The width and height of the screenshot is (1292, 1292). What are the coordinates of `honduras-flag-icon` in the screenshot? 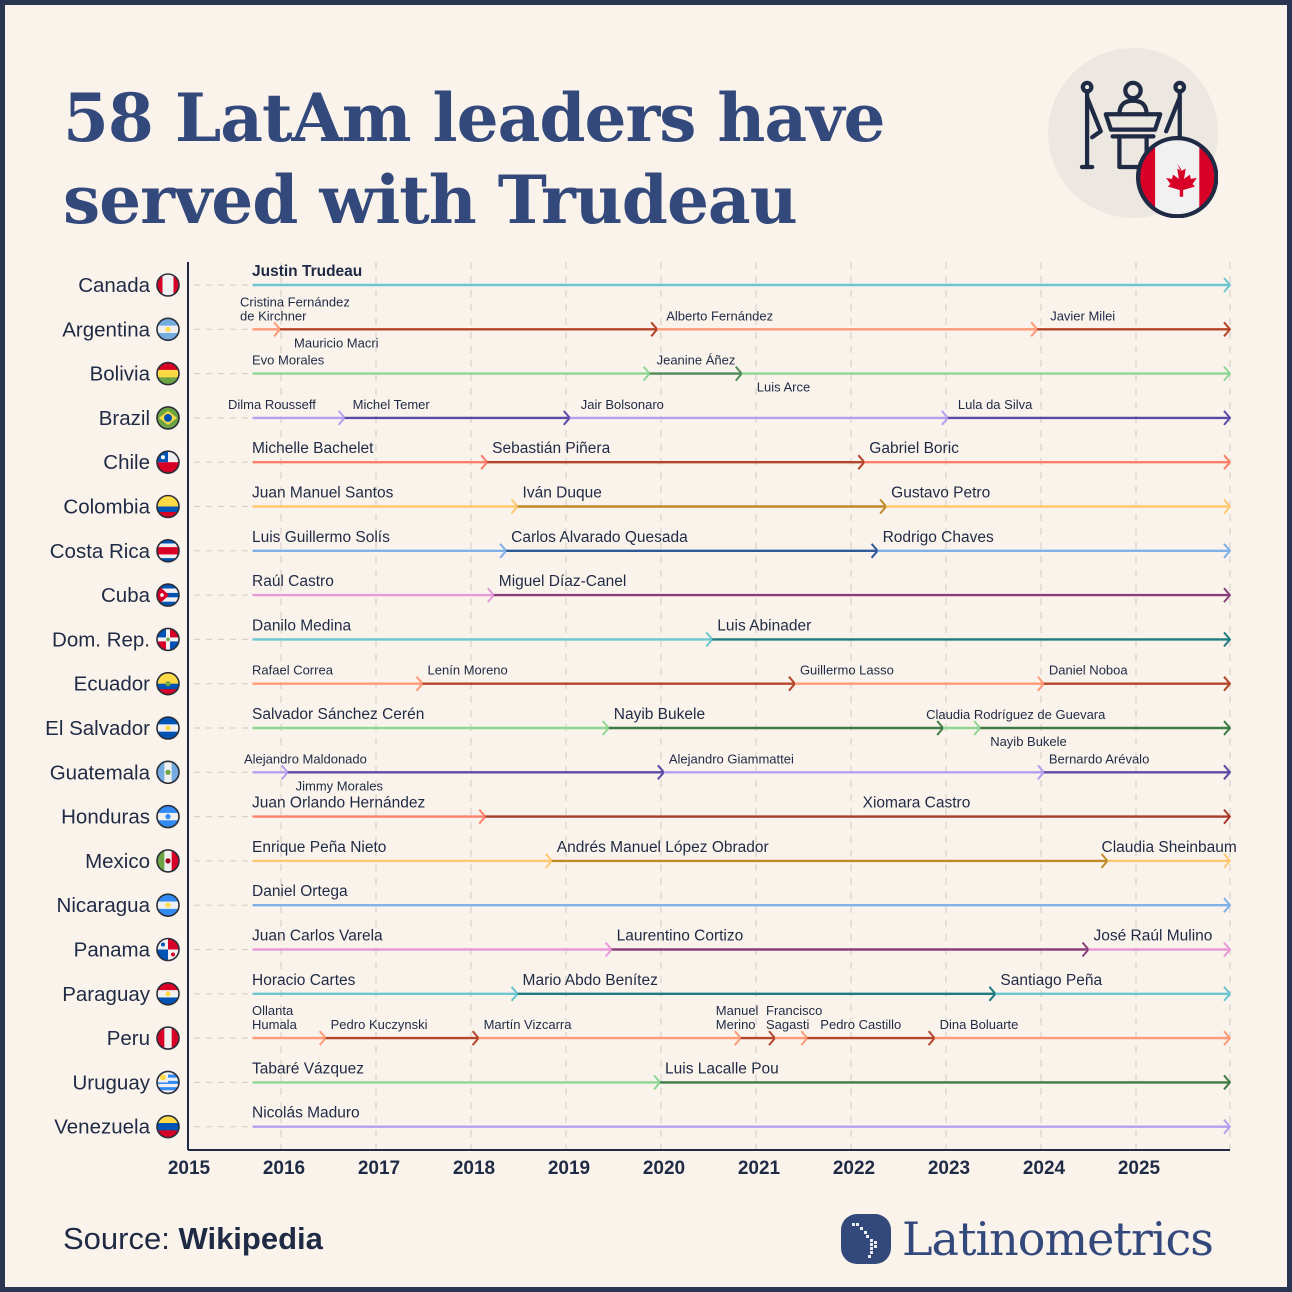 It's located at (168, 816).